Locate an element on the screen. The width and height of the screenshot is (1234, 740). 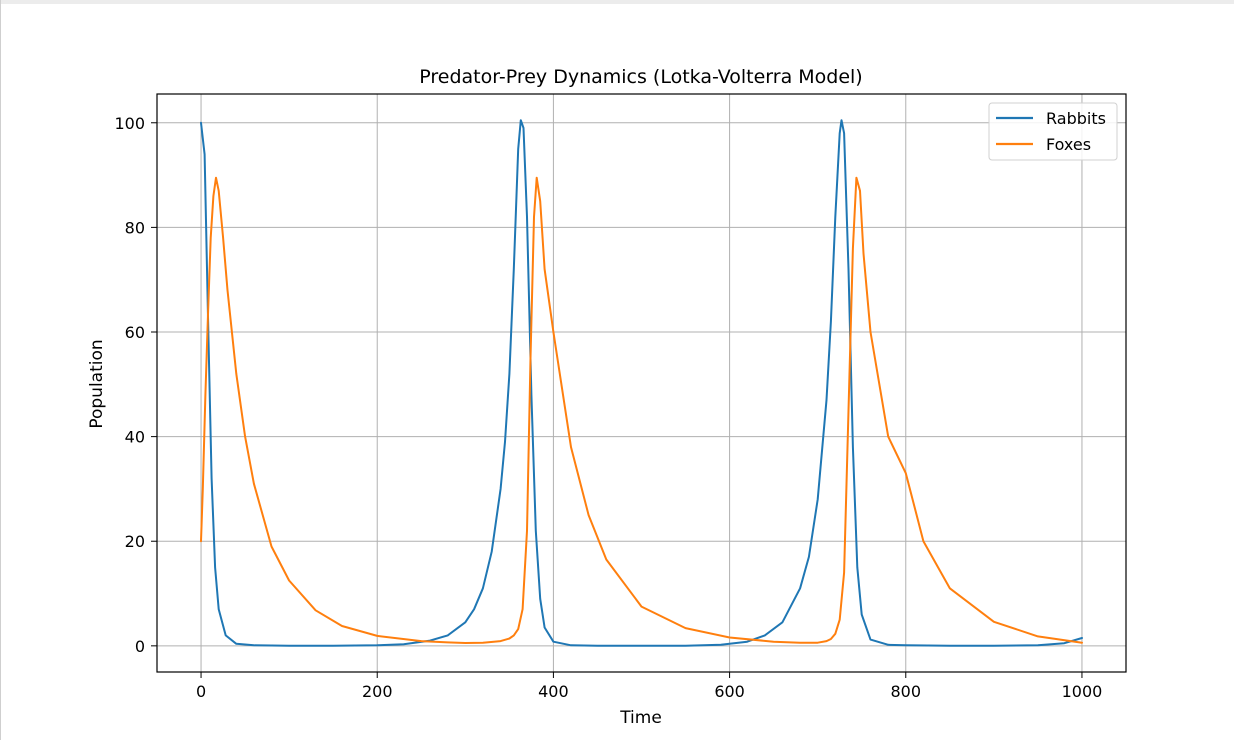
y-tick-label: 0 is located at coordinates (140, 646).